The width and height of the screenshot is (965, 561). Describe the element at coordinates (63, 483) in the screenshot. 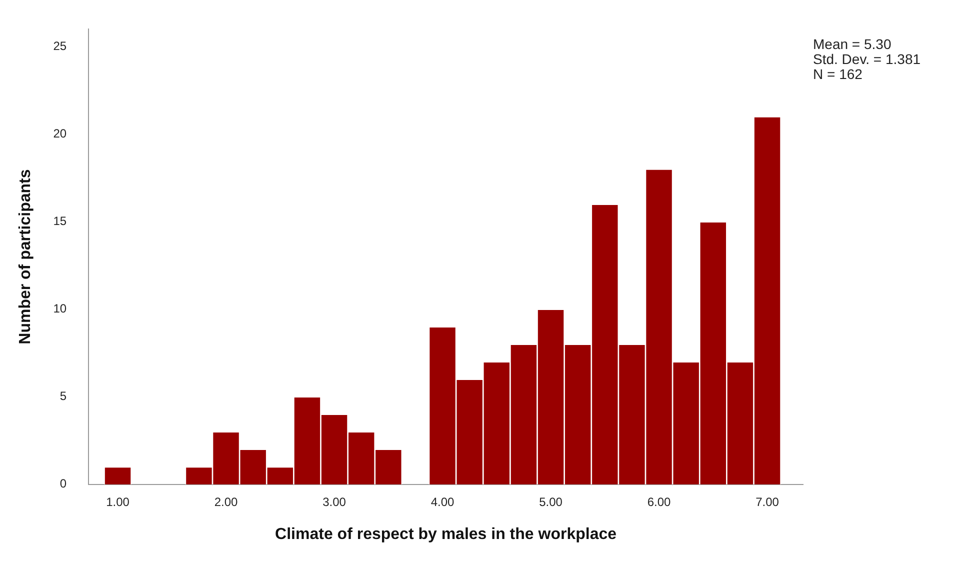

I see `y-tick-label: 0` at that location.